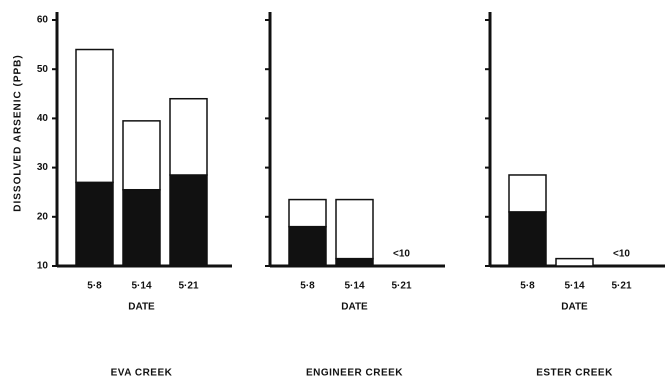  I want to click on y-tick-label: 60, so click(43, 20).